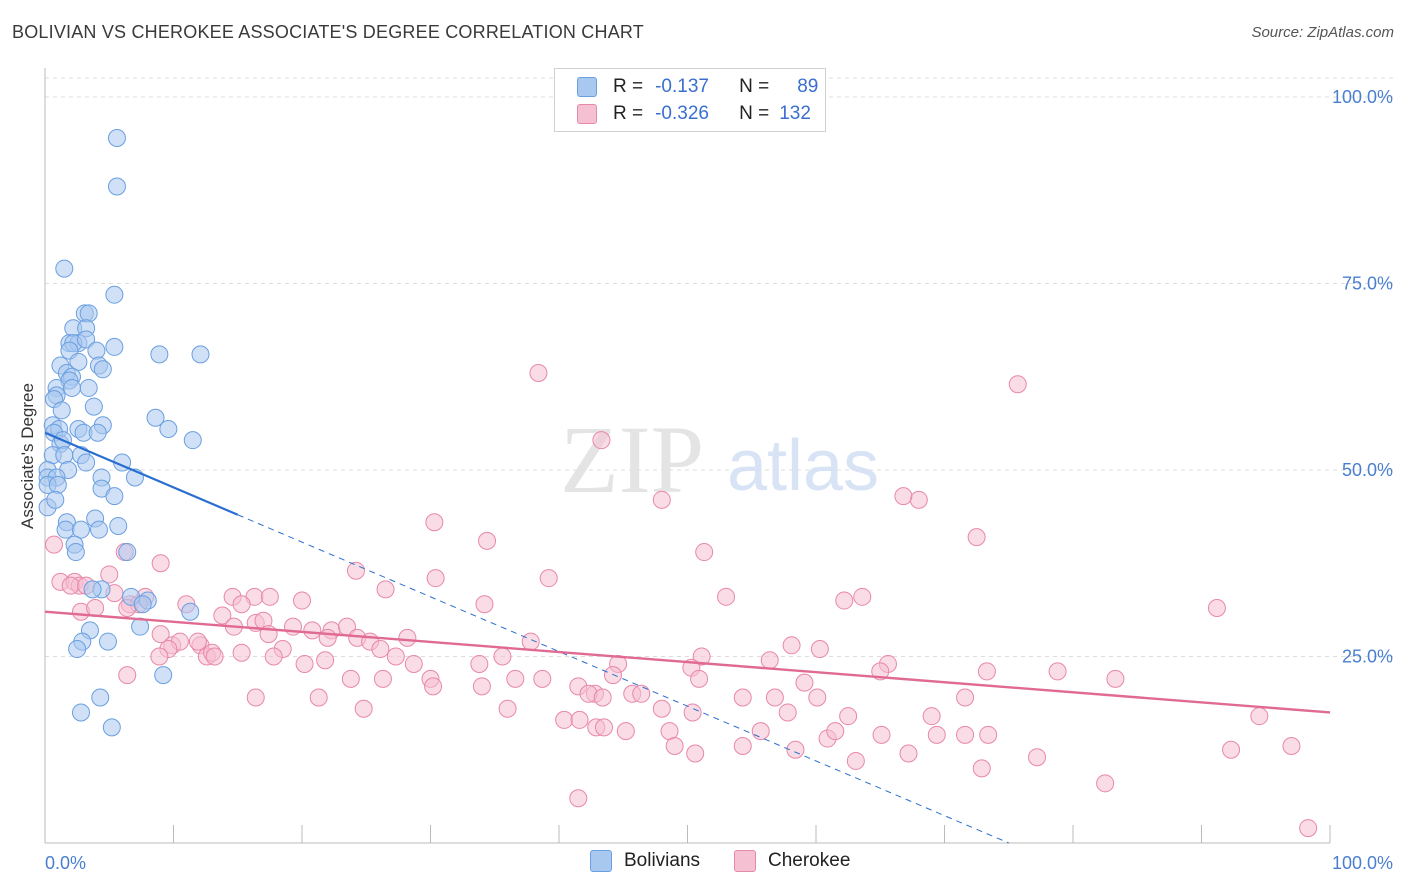  I want to click on legend-n-value: 132, so click(795, 113).